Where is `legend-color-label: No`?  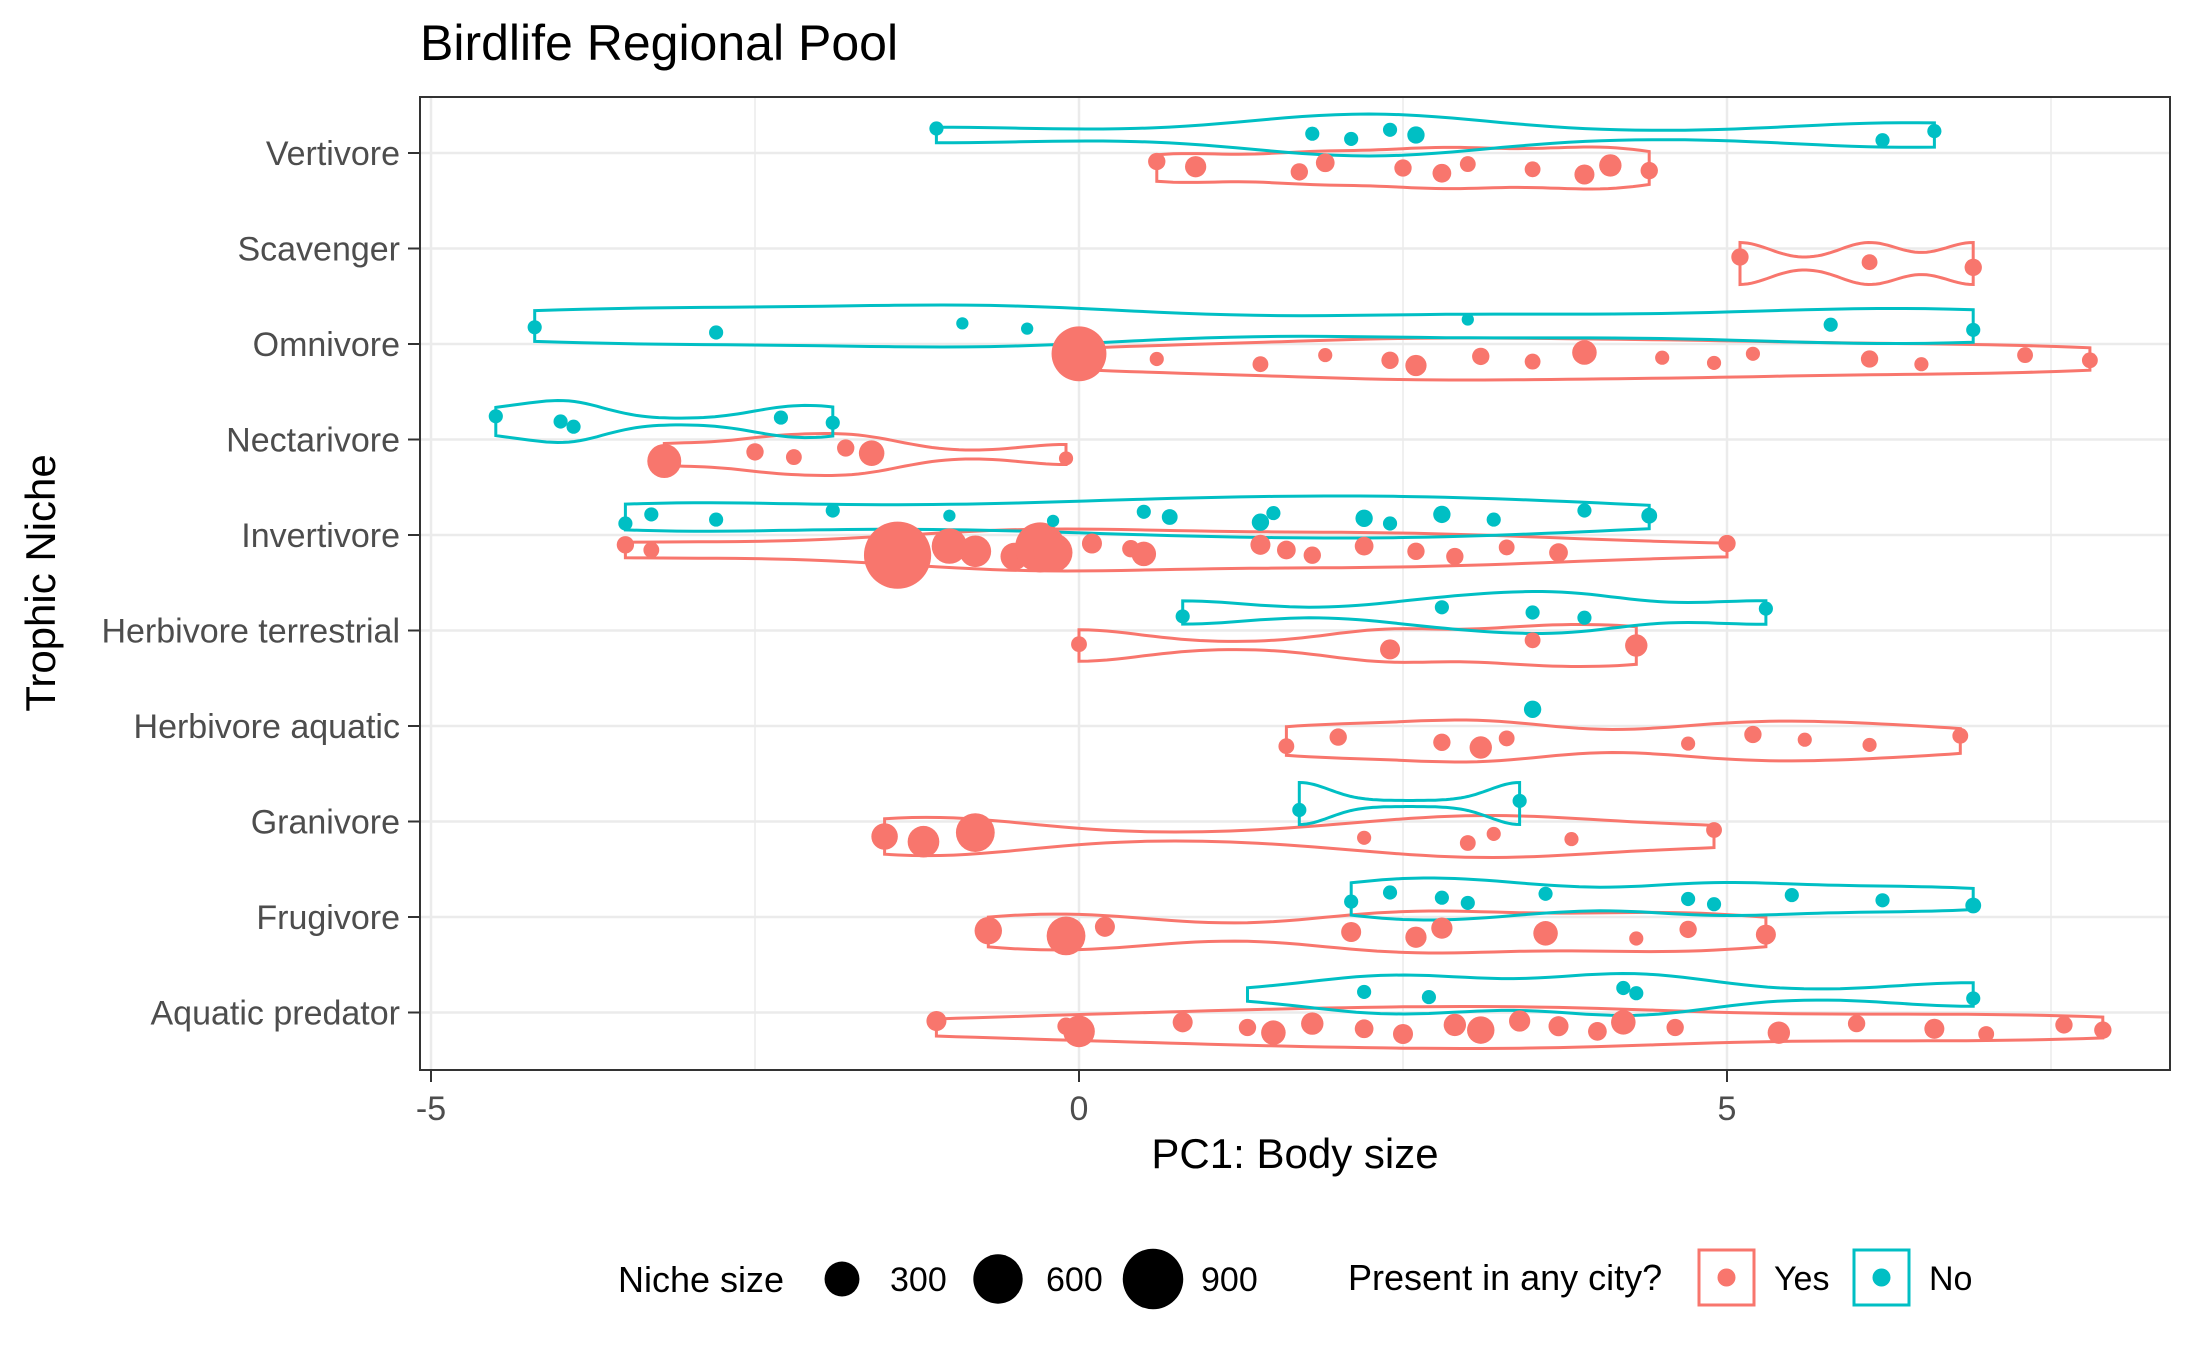 legend-color-label: No is located at coordinates (1950, 1279).